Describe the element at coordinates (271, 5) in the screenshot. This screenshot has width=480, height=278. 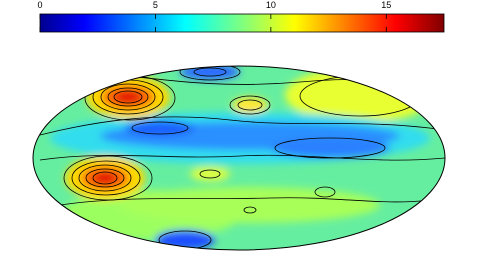
I see `colorbar-tick-label: 10` at that location.